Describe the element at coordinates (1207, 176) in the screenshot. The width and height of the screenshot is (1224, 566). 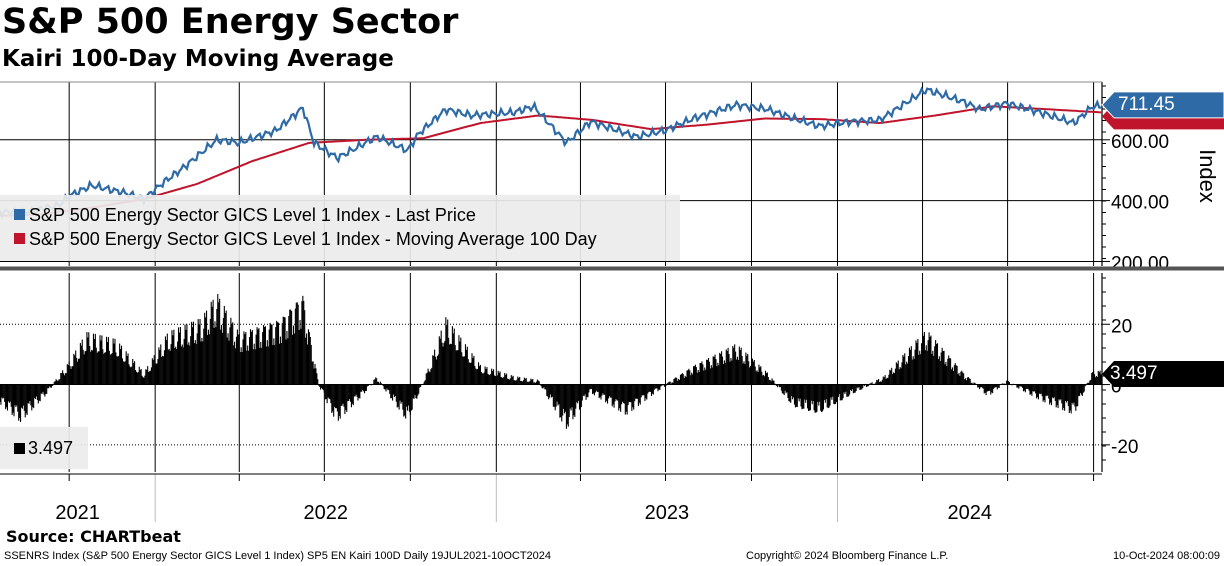
I see `price-y-axis-title: Index` at that location.